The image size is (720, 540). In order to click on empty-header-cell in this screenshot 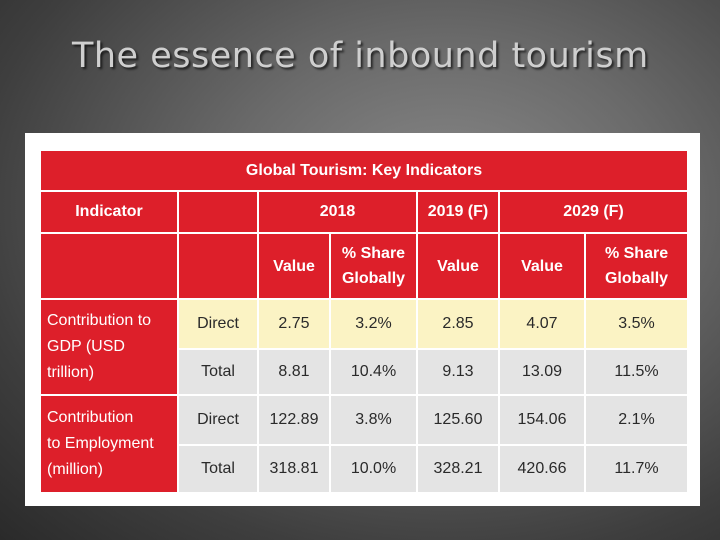, I will do `click(218, 212)`.